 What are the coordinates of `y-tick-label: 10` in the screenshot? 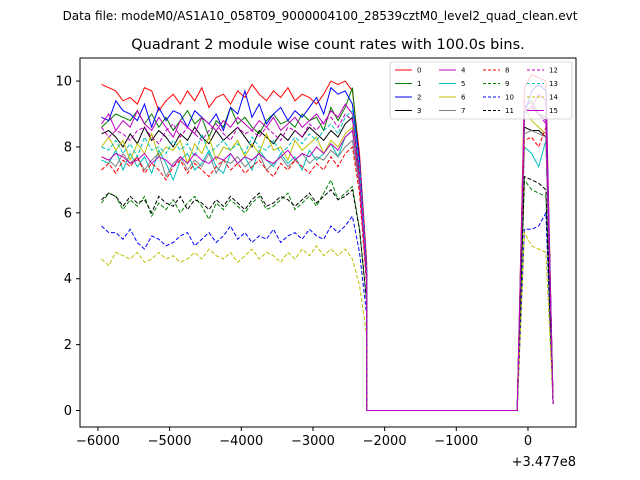 It's located at (63, 82).